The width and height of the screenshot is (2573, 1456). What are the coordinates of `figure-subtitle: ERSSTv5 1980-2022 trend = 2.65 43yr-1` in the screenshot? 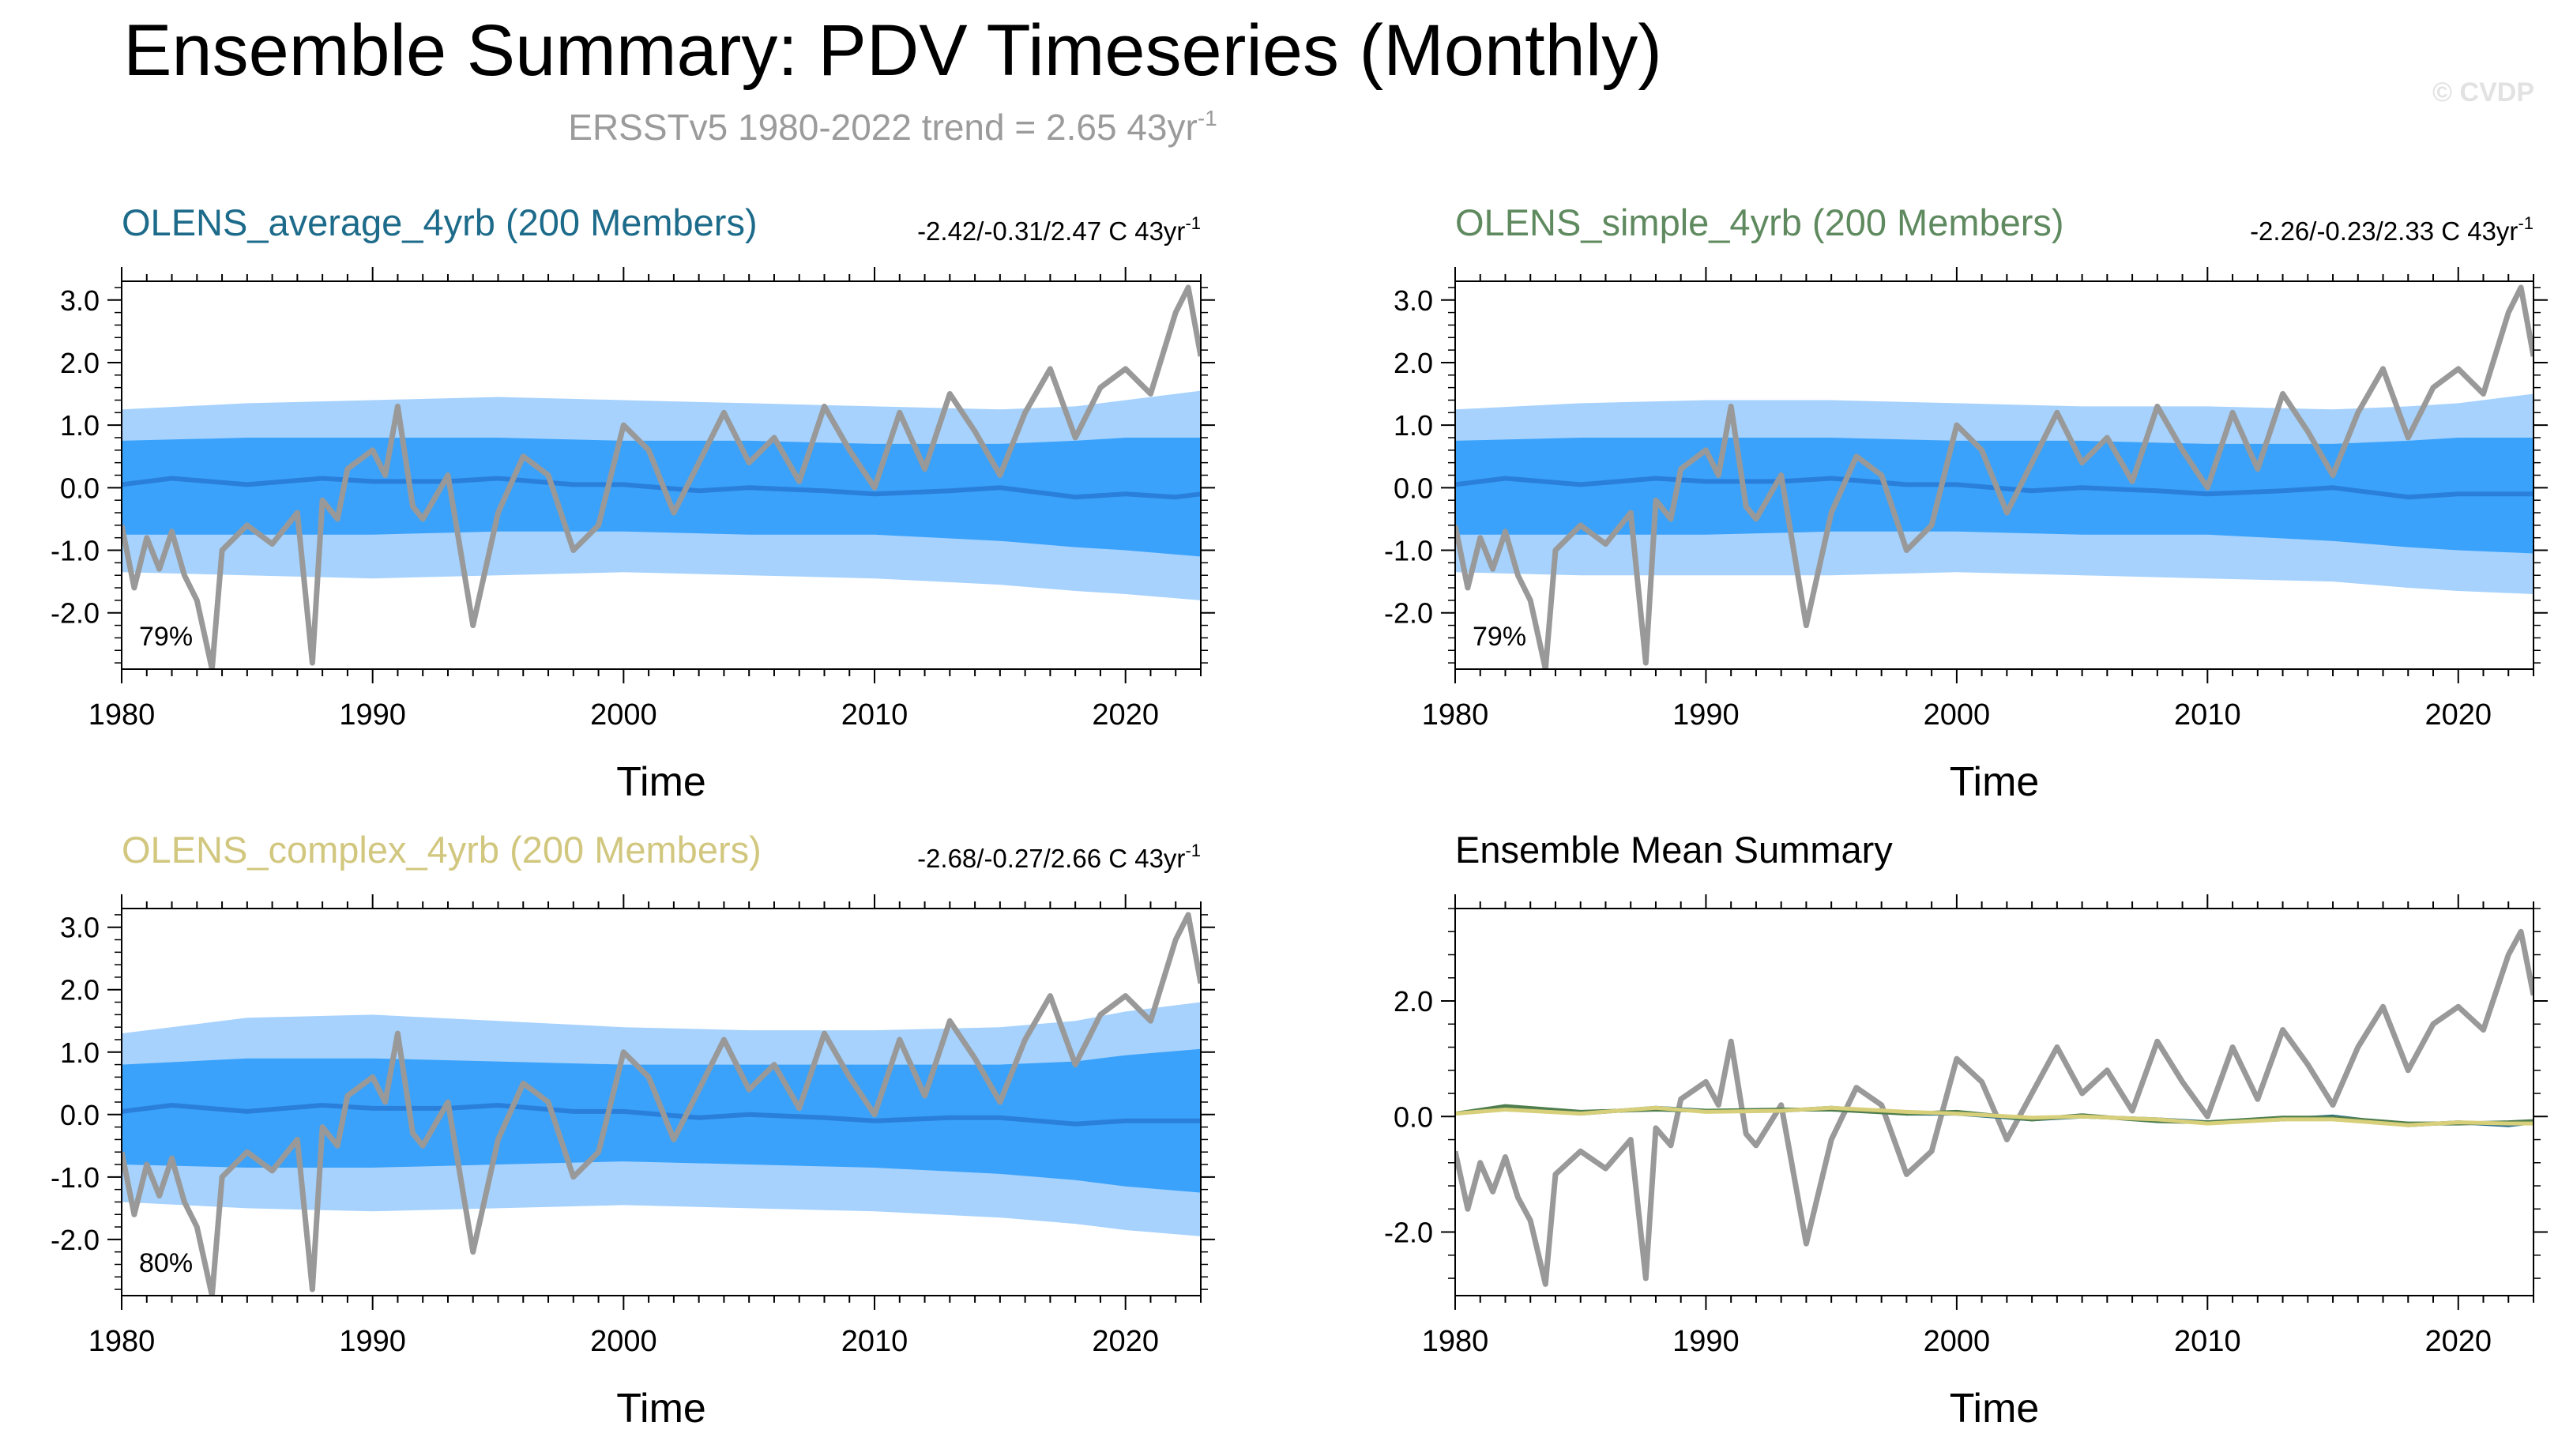 It's located at (892, 127).